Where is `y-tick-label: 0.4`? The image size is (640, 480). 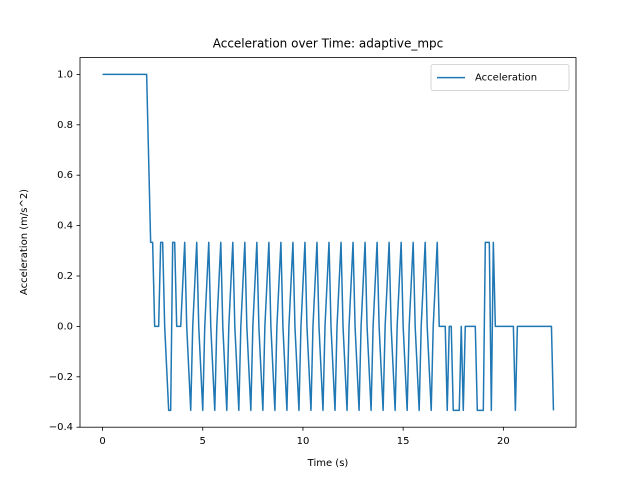 y-tick-label: 0.4 is located at coordinates (65, 226).